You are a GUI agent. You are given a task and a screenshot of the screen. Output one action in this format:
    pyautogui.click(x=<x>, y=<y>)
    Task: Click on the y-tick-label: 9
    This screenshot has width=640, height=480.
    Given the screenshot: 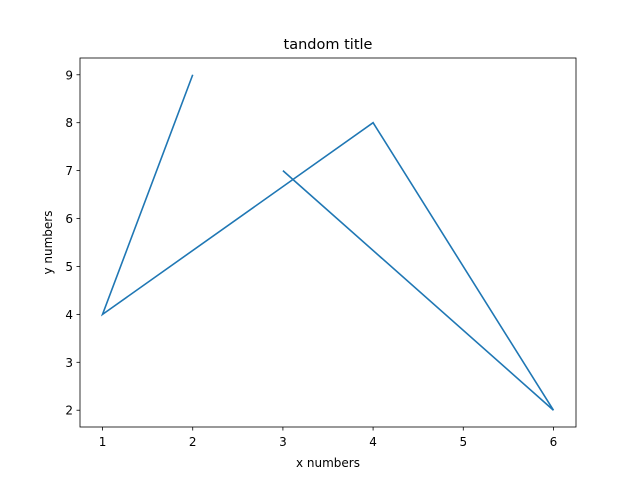 What is the action you would take?
    pyautogui.click(x=69, y=75)
    